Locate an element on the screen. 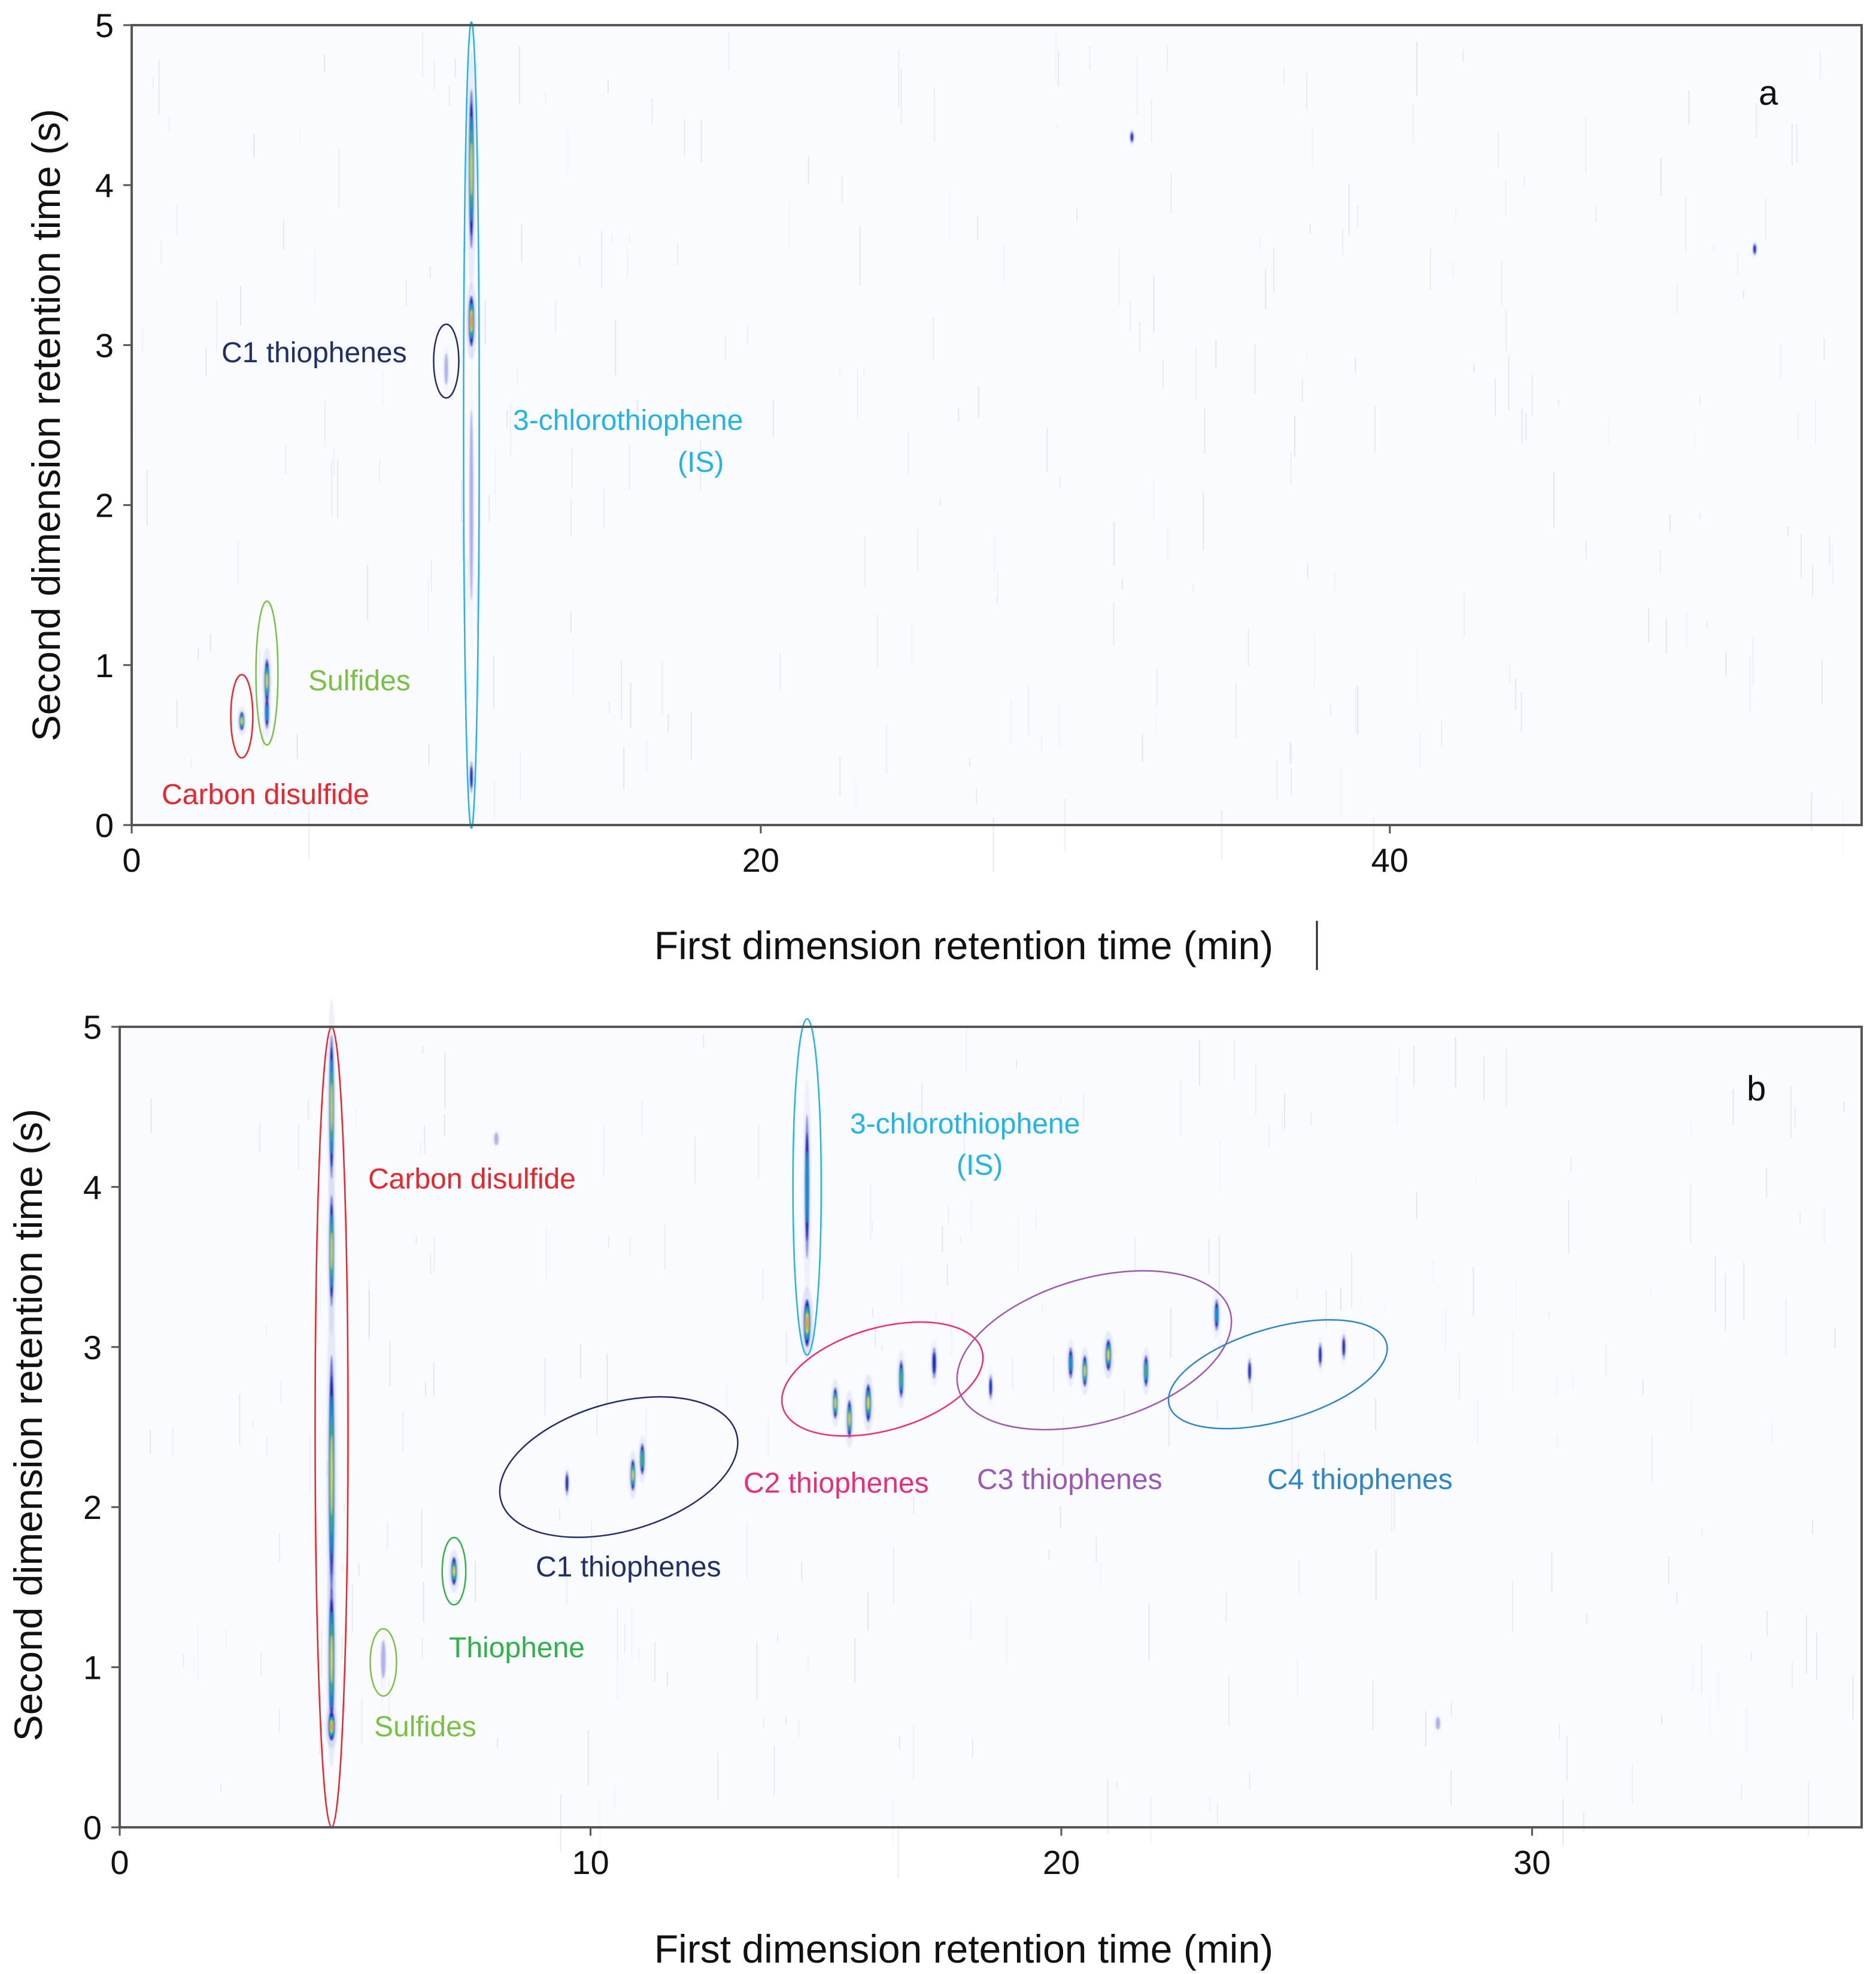 Image resolution: width=1876 pixels, height=1974 pixels. x-tick-label: 40 is located at coordinates (1389, 860).